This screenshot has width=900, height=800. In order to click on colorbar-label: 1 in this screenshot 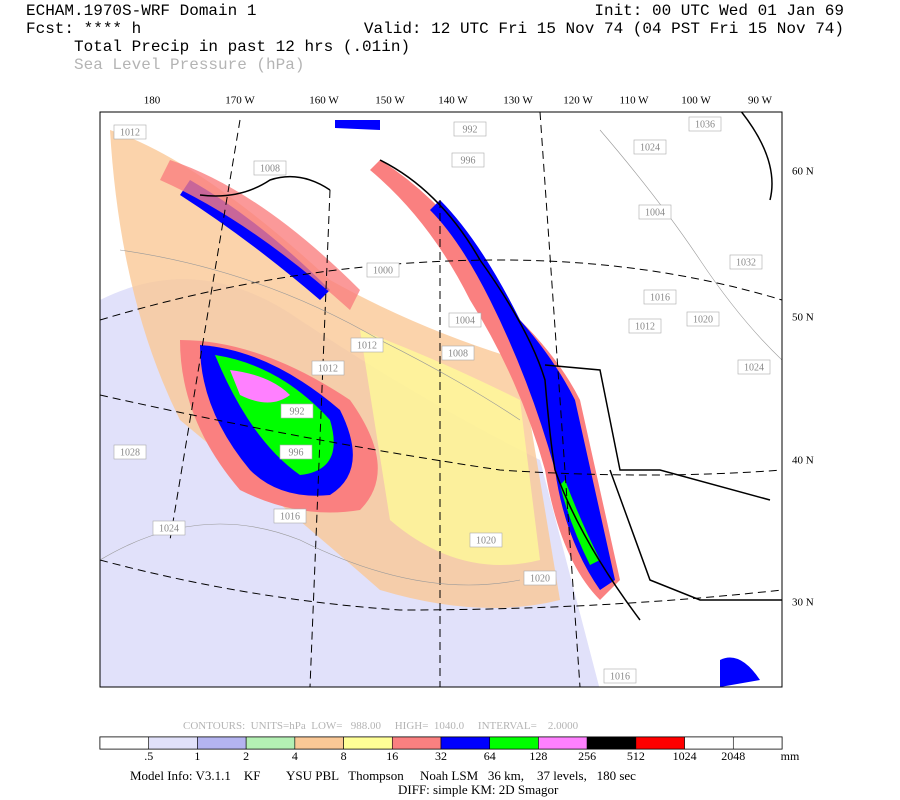, I will do `click(197, 756)`.